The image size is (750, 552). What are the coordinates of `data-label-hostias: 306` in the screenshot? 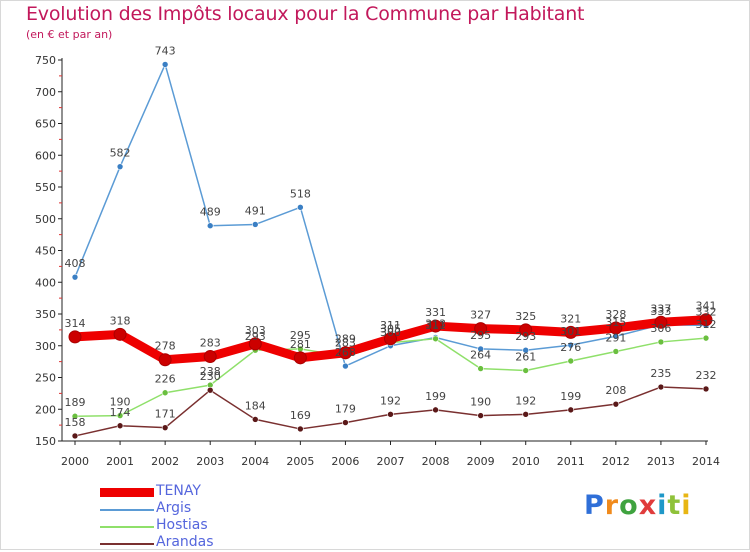 It's located at (660, 328).